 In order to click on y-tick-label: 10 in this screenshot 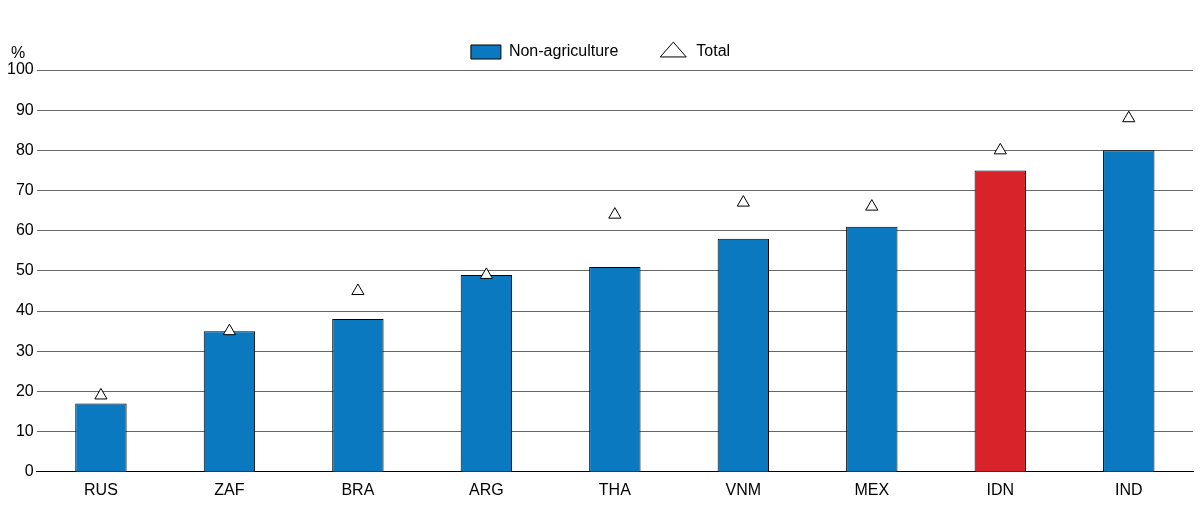, I will do `click(24, 431)`.